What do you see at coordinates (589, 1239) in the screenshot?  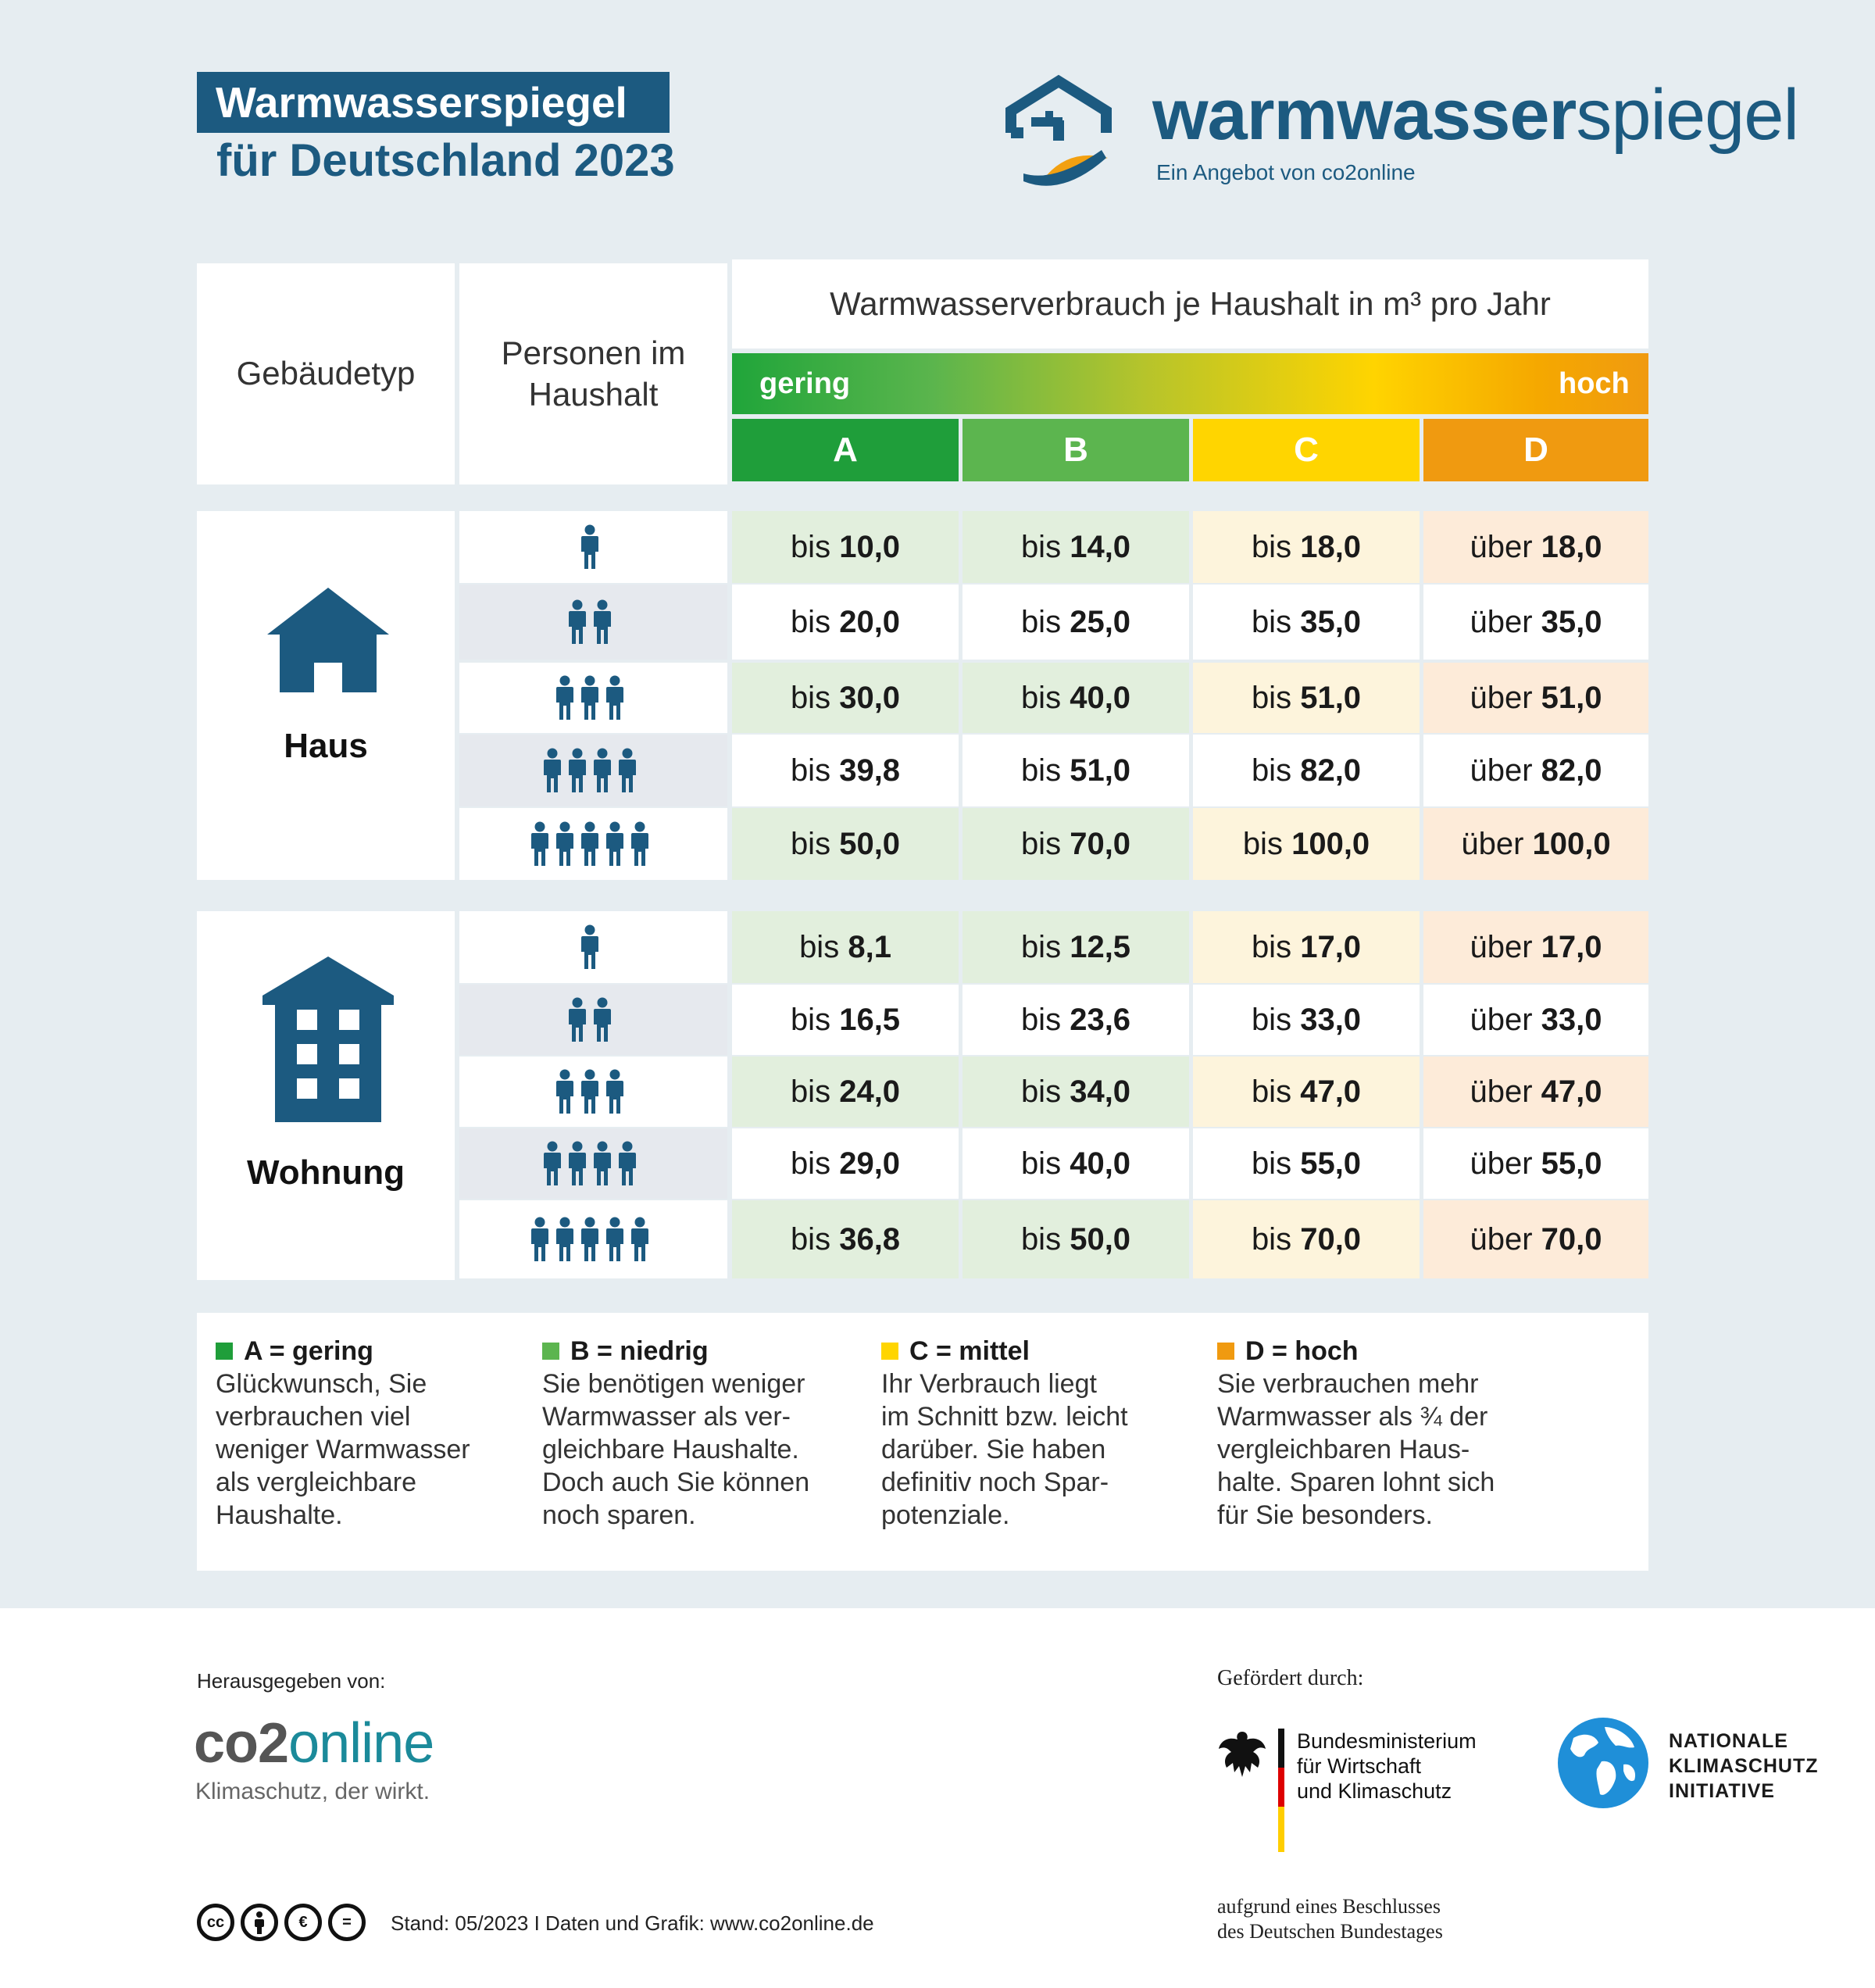 I see `persons-5-icon` at bounding box center [589, 1239].